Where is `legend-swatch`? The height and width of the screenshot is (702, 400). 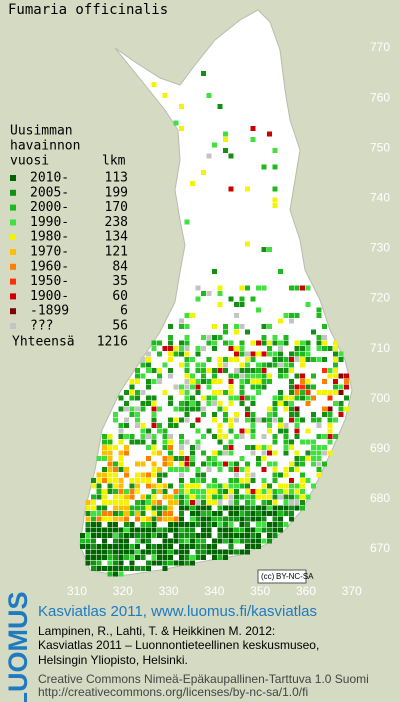
legend-swatch is located at coordinates (13, 222).